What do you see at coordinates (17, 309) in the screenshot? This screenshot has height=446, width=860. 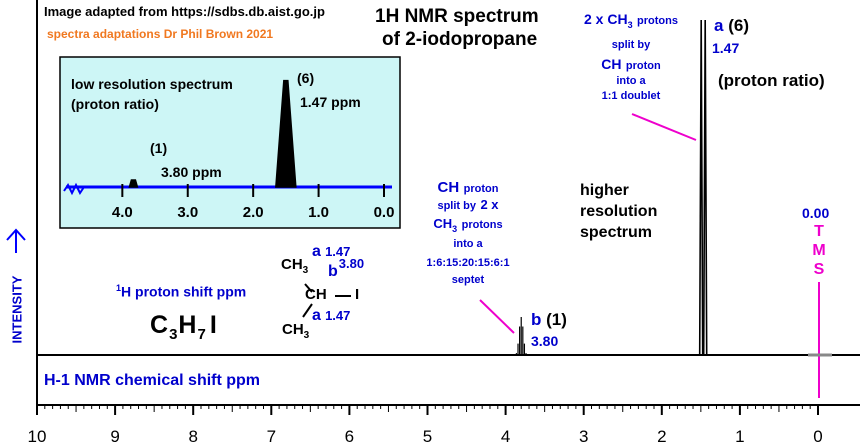 I see `y-axis-label: INTENSITY` at bounding box center [17, 309].